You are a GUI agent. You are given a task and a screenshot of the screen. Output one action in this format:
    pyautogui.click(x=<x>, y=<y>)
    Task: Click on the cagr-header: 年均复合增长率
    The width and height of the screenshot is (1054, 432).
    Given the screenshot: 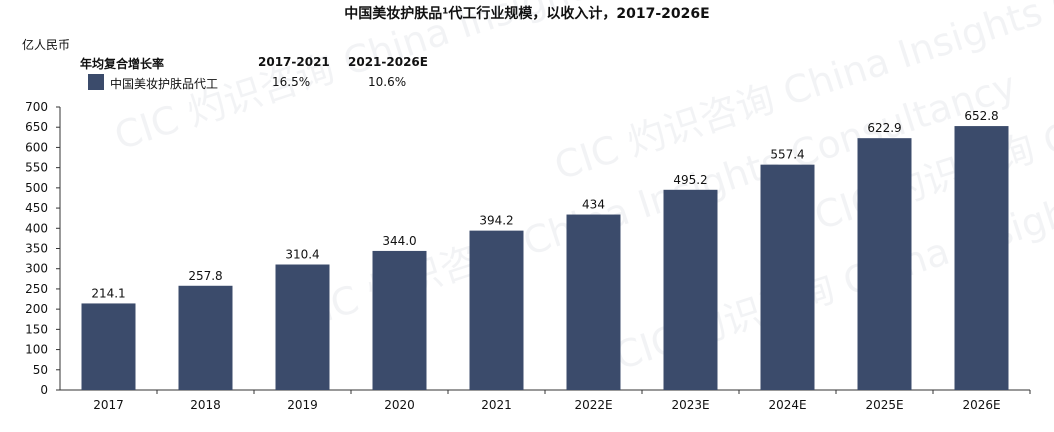 What is the action you would take?
    pyautogui.click(x=122, y=64)
    